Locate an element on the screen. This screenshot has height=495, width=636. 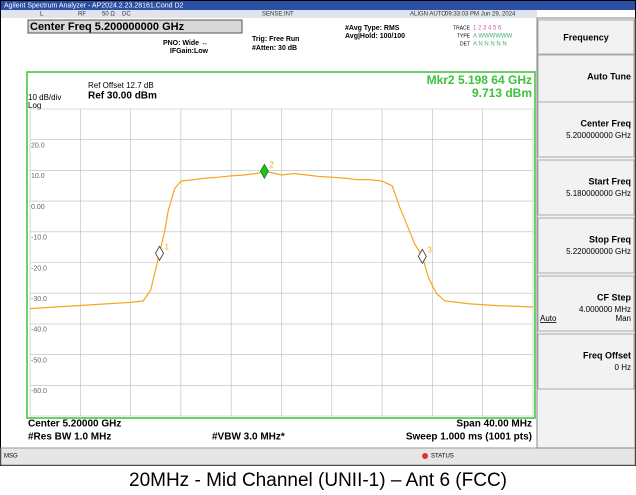
y-tick-label: -50.0 is located at coordinates (39, 360).